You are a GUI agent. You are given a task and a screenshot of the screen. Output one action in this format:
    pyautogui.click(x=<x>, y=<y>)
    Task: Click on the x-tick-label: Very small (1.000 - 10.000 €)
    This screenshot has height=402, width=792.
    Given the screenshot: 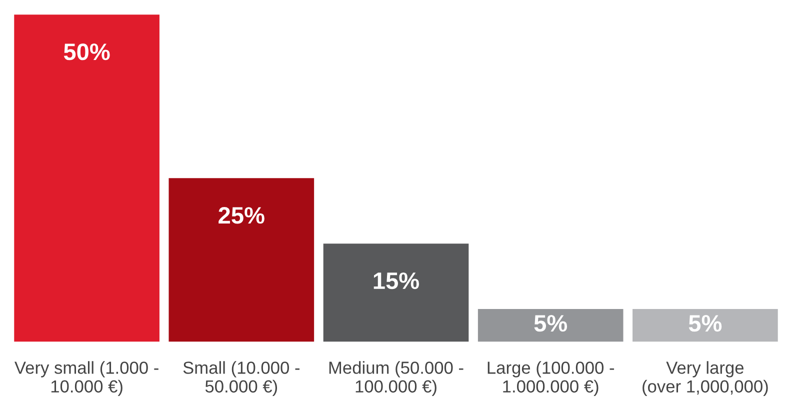 What is the action you would take?
    pyautogui.click(x=86, y=378)
    